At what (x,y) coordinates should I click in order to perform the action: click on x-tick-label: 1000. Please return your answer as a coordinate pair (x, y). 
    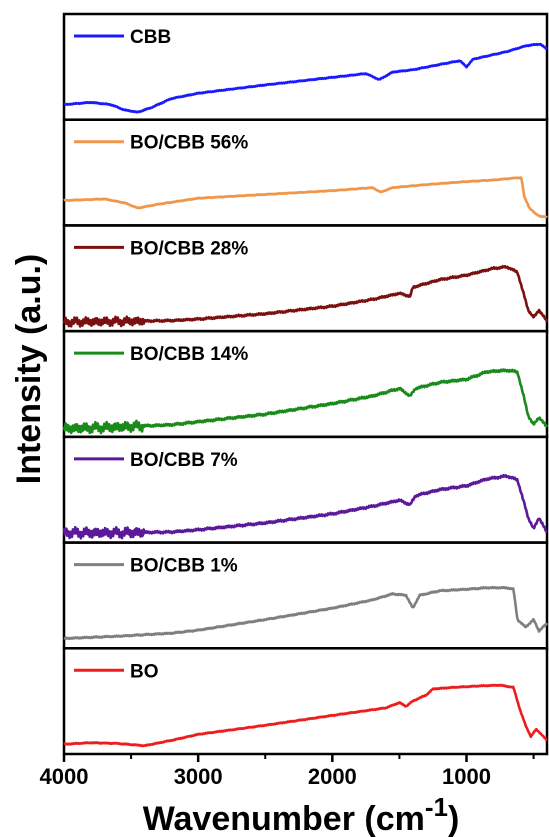
    Looking at the image, I should click on (466, 776).